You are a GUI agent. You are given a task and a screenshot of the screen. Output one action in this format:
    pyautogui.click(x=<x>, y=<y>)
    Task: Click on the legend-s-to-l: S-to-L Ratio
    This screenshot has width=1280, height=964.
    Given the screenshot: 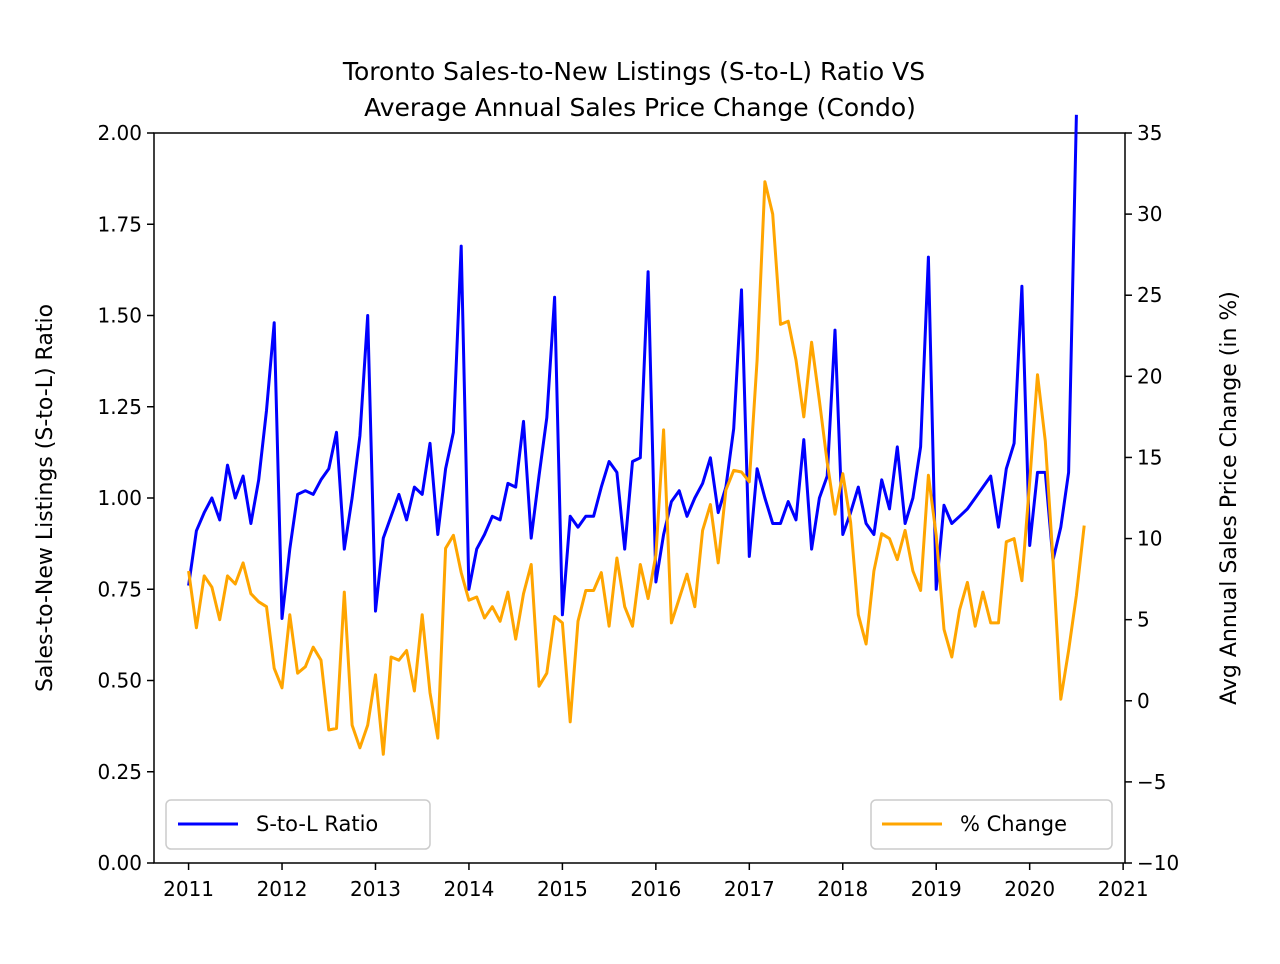 What is the action you would take?
    pyautogui.click(x=298, y=824)
    